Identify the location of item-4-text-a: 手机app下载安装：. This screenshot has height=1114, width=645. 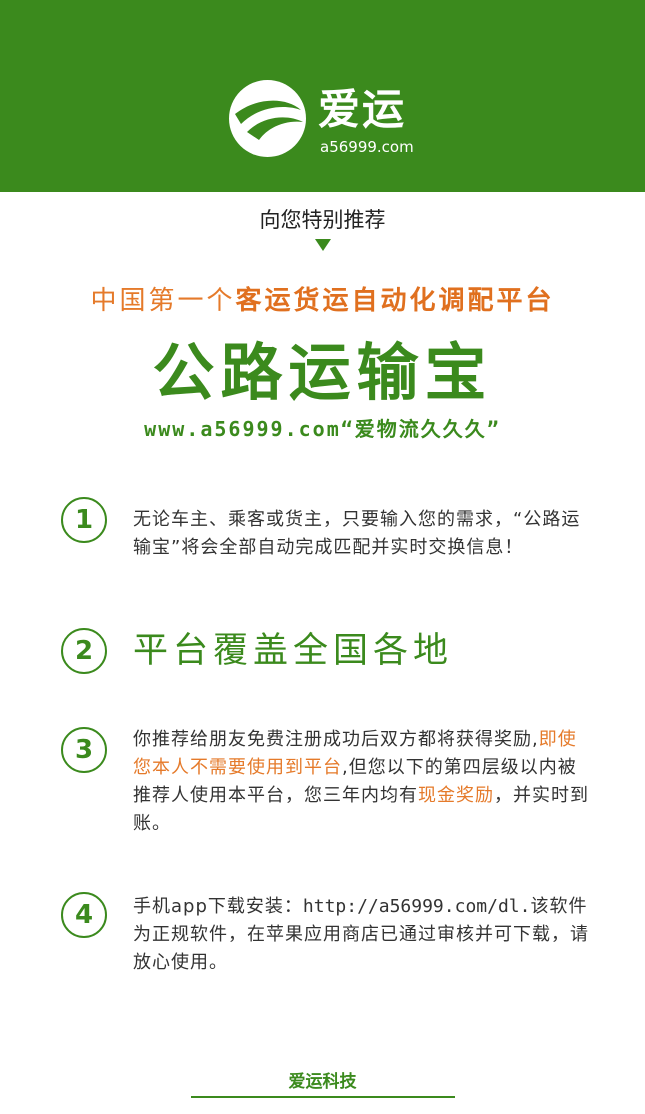
(218, 906).